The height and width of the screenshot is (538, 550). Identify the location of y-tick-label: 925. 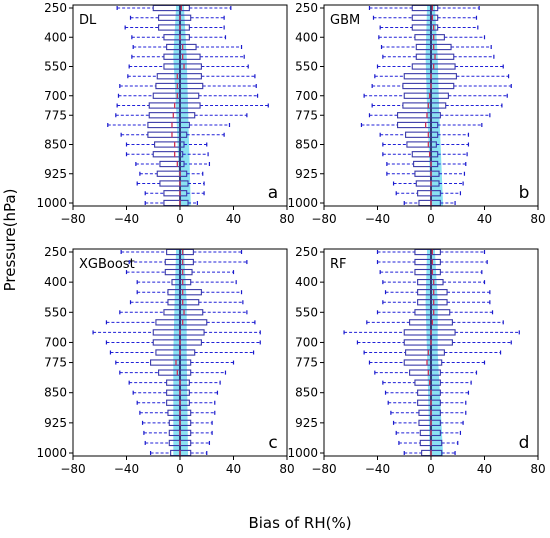
(55, 174).